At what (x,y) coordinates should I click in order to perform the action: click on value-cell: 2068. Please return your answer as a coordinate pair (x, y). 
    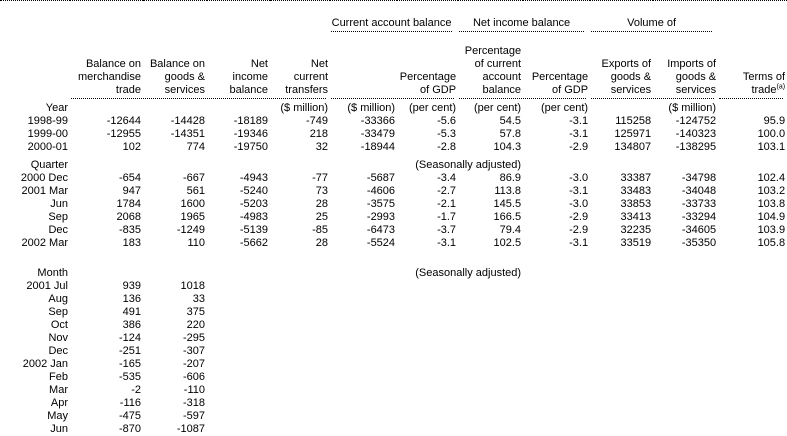
    Looking at the image, I should click on (128, 217).